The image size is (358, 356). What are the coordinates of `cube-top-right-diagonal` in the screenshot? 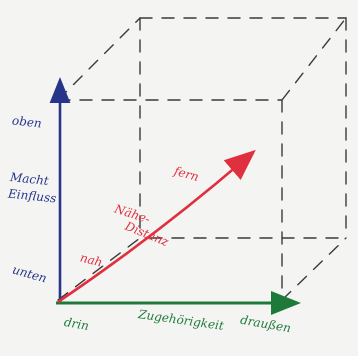 It's located at (314, 59).